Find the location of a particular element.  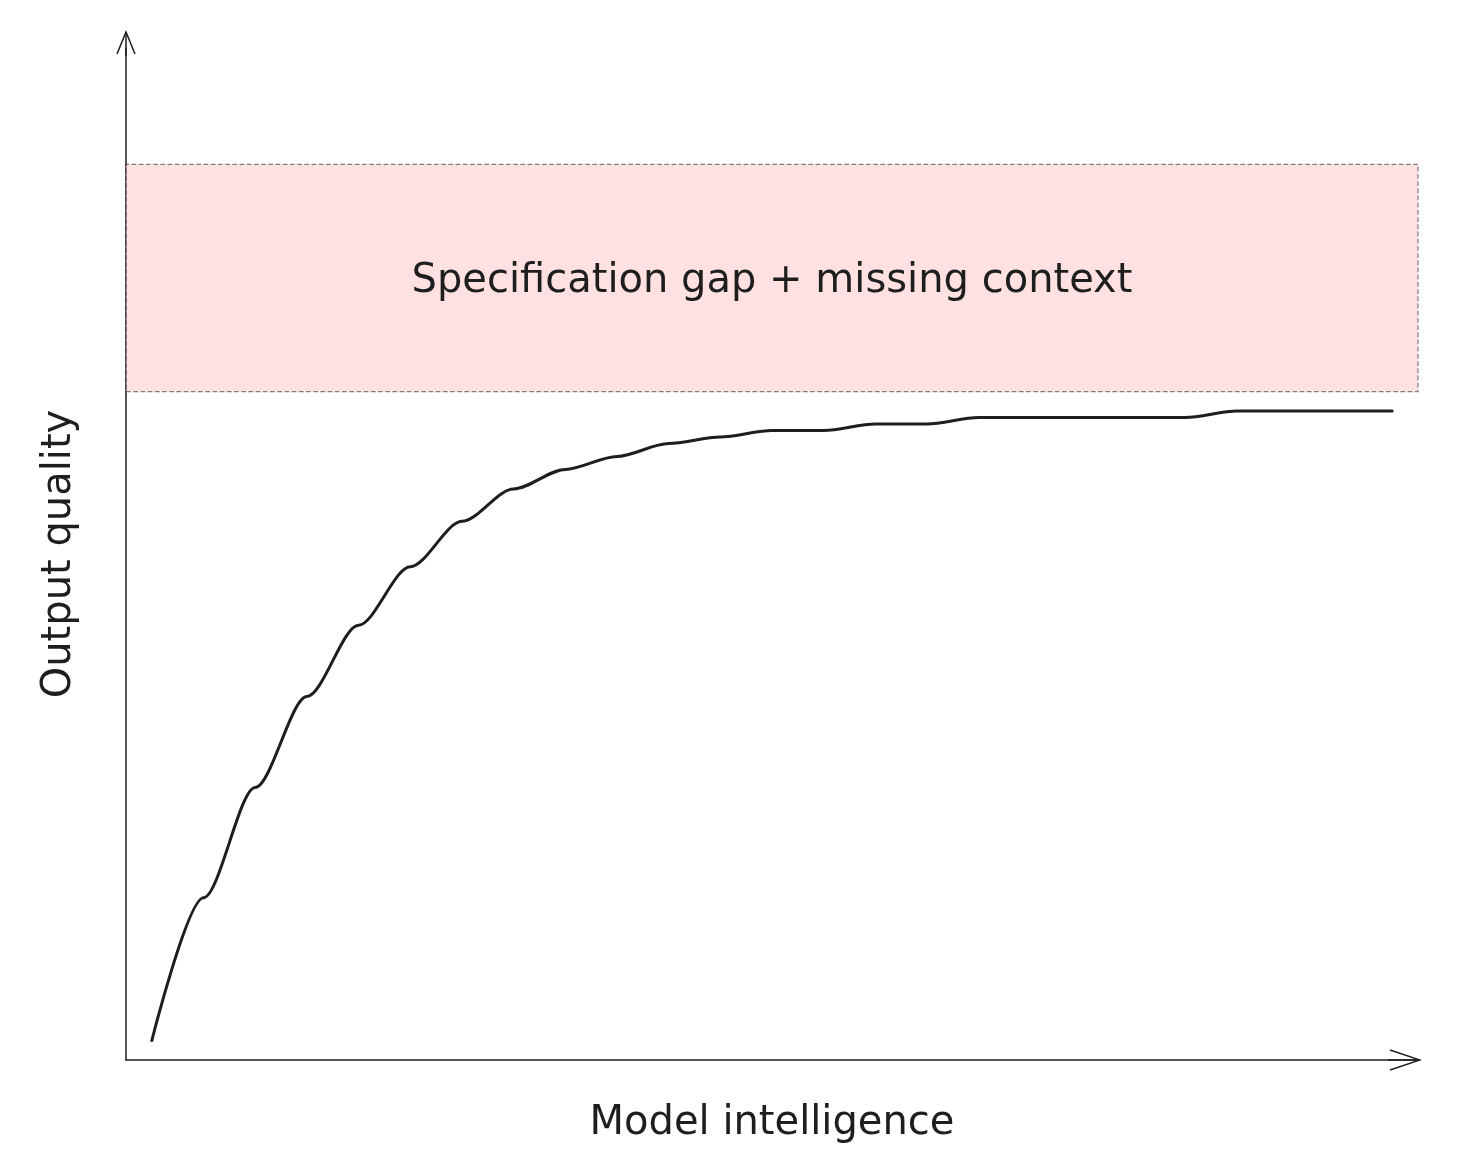

x-axis-title: Model intelligence is located at coordinates (772, 1120).